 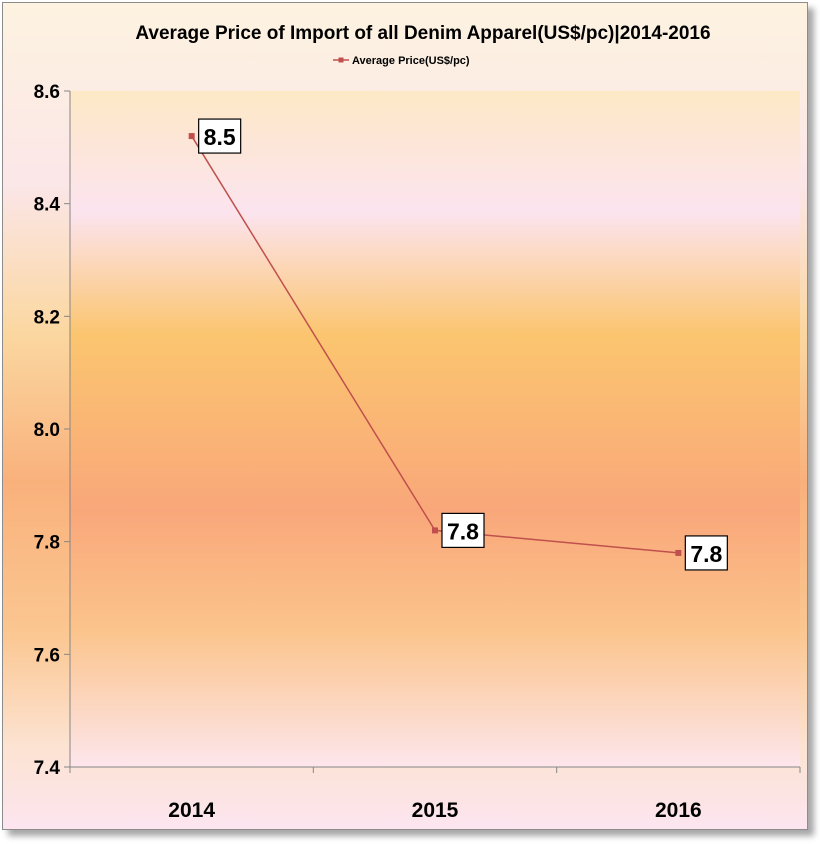 What do you see at coordinates (678, 810) in the screenshot?
I see `x-tick-label: 2016` at bounding box center [678, 810].